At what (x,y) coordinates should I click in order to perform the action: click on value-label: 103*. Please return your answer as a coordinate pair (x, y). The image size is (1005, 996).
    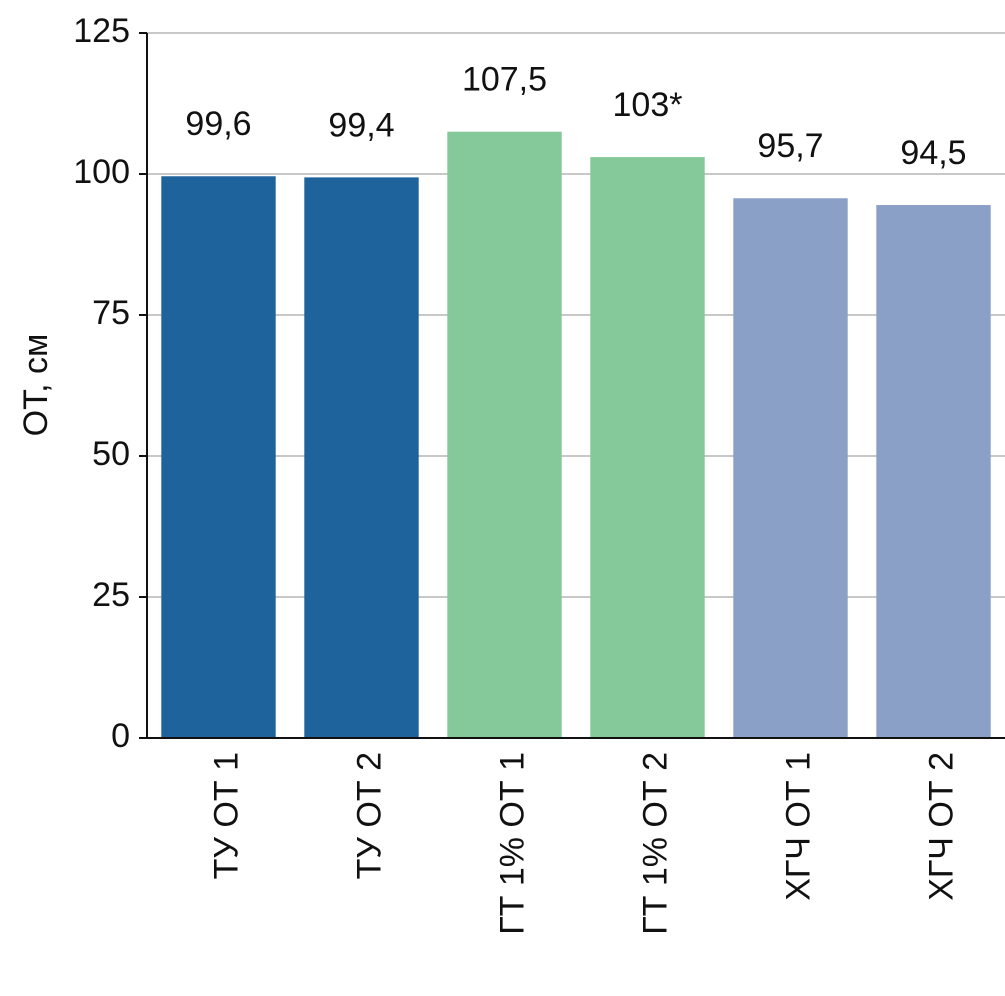
    Looking at the image, I should click on (648, 105).